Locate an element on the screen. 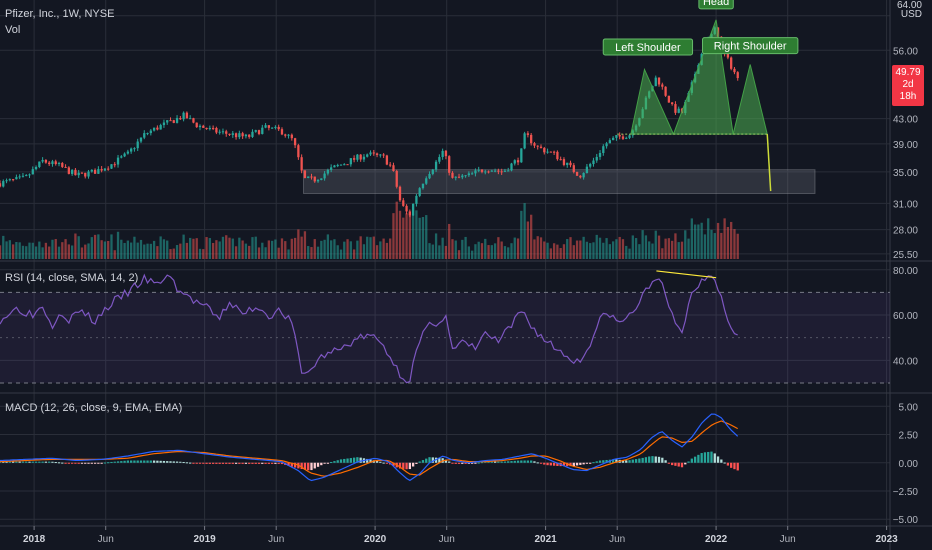 Image resolution: width=932 pixels, height=550 pixels. label-right-shoulder-text: Right Shoulder is located at coordinates (750, 47).